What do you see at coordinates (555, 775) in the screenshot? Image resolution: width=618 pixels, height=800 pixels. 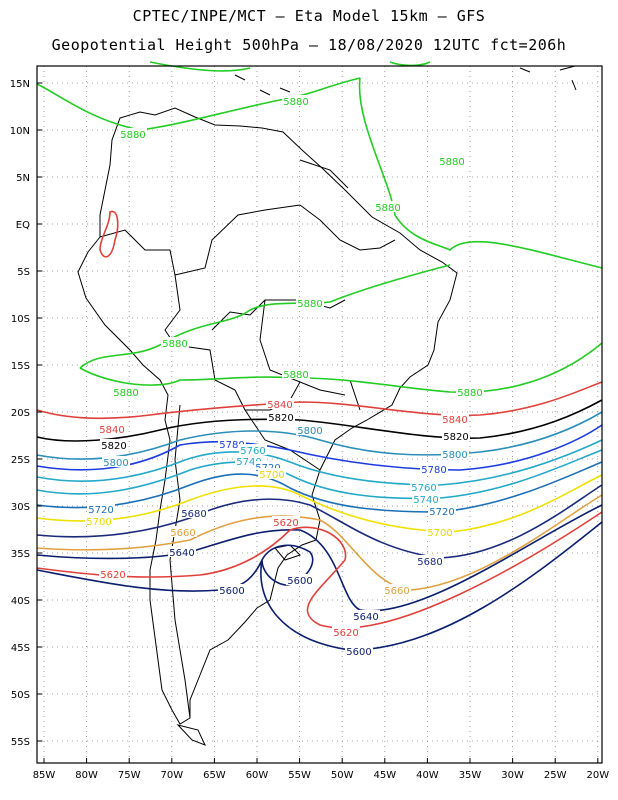 I see `lon-tick-label: 25W` at bounding box center [555, 775].